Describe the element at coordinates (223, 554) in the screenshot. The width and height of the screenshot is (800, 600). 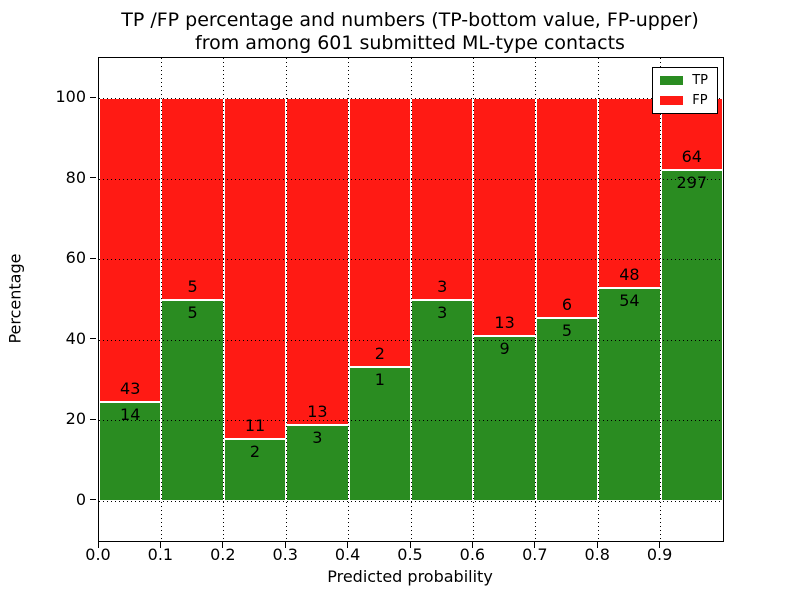
I see `x-tick-label: 0.2` at that location.